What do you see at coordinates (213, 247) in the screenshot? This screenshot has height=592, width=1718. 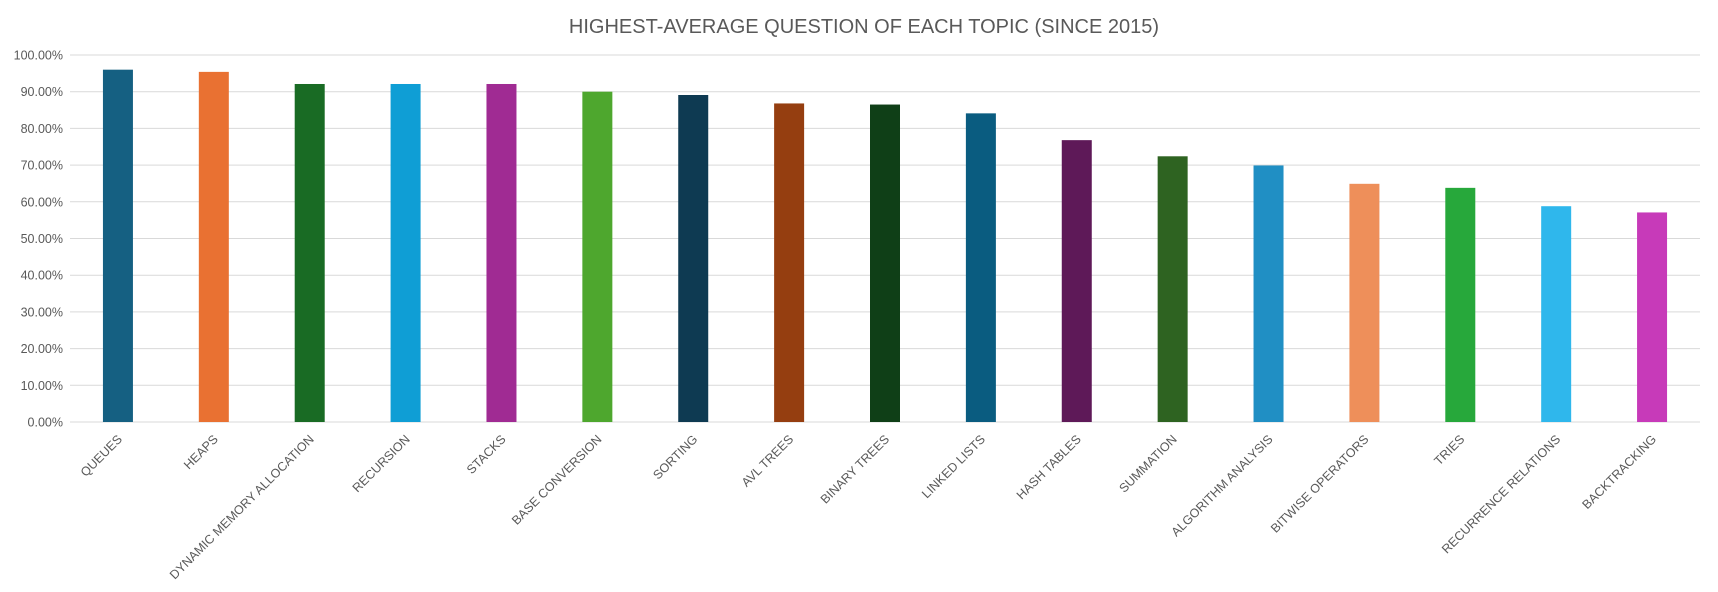 I see `bar-heaps` at bounding box center [213, 247].